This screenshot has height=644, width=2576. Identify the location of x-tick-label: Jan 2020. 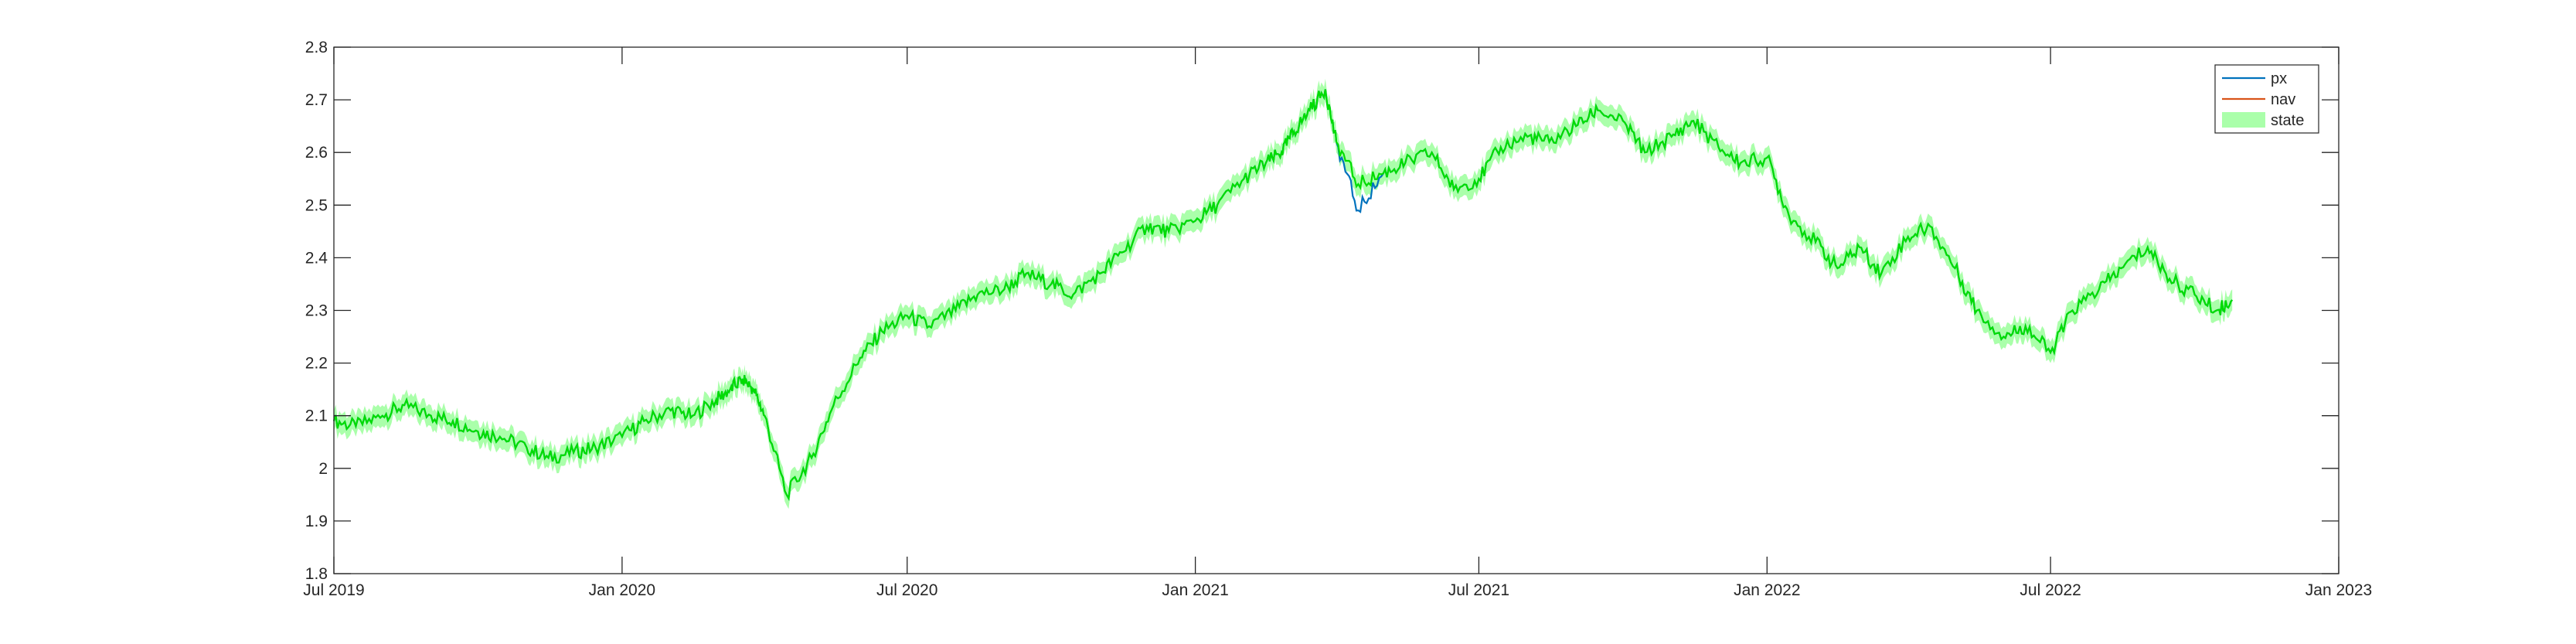
(622, 590).